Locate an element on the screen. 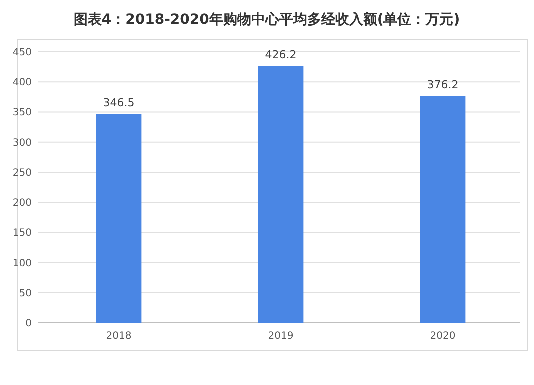  y-tick-label: 50 is located at coordinates (25, 294).